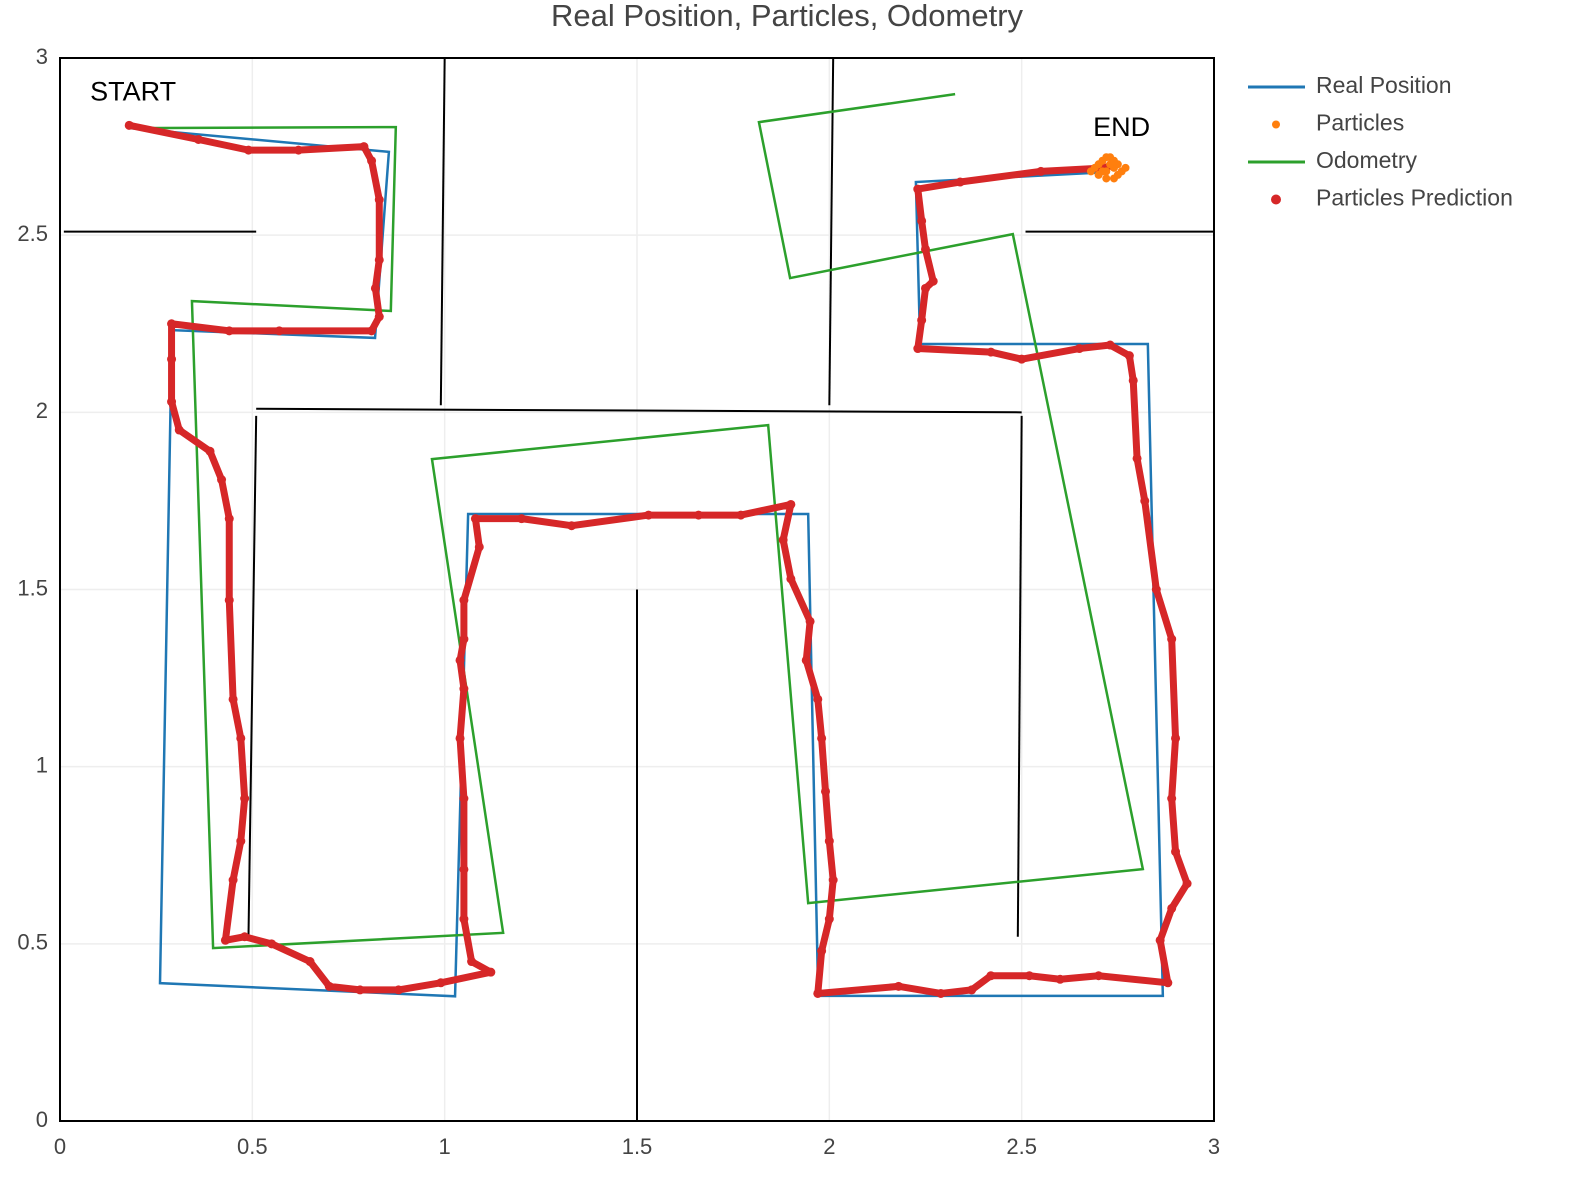  What do you see at coordinates (42, 1119) in the screenshot?
I see `y-tick-label: 0` at bounding box center [42, 1119].